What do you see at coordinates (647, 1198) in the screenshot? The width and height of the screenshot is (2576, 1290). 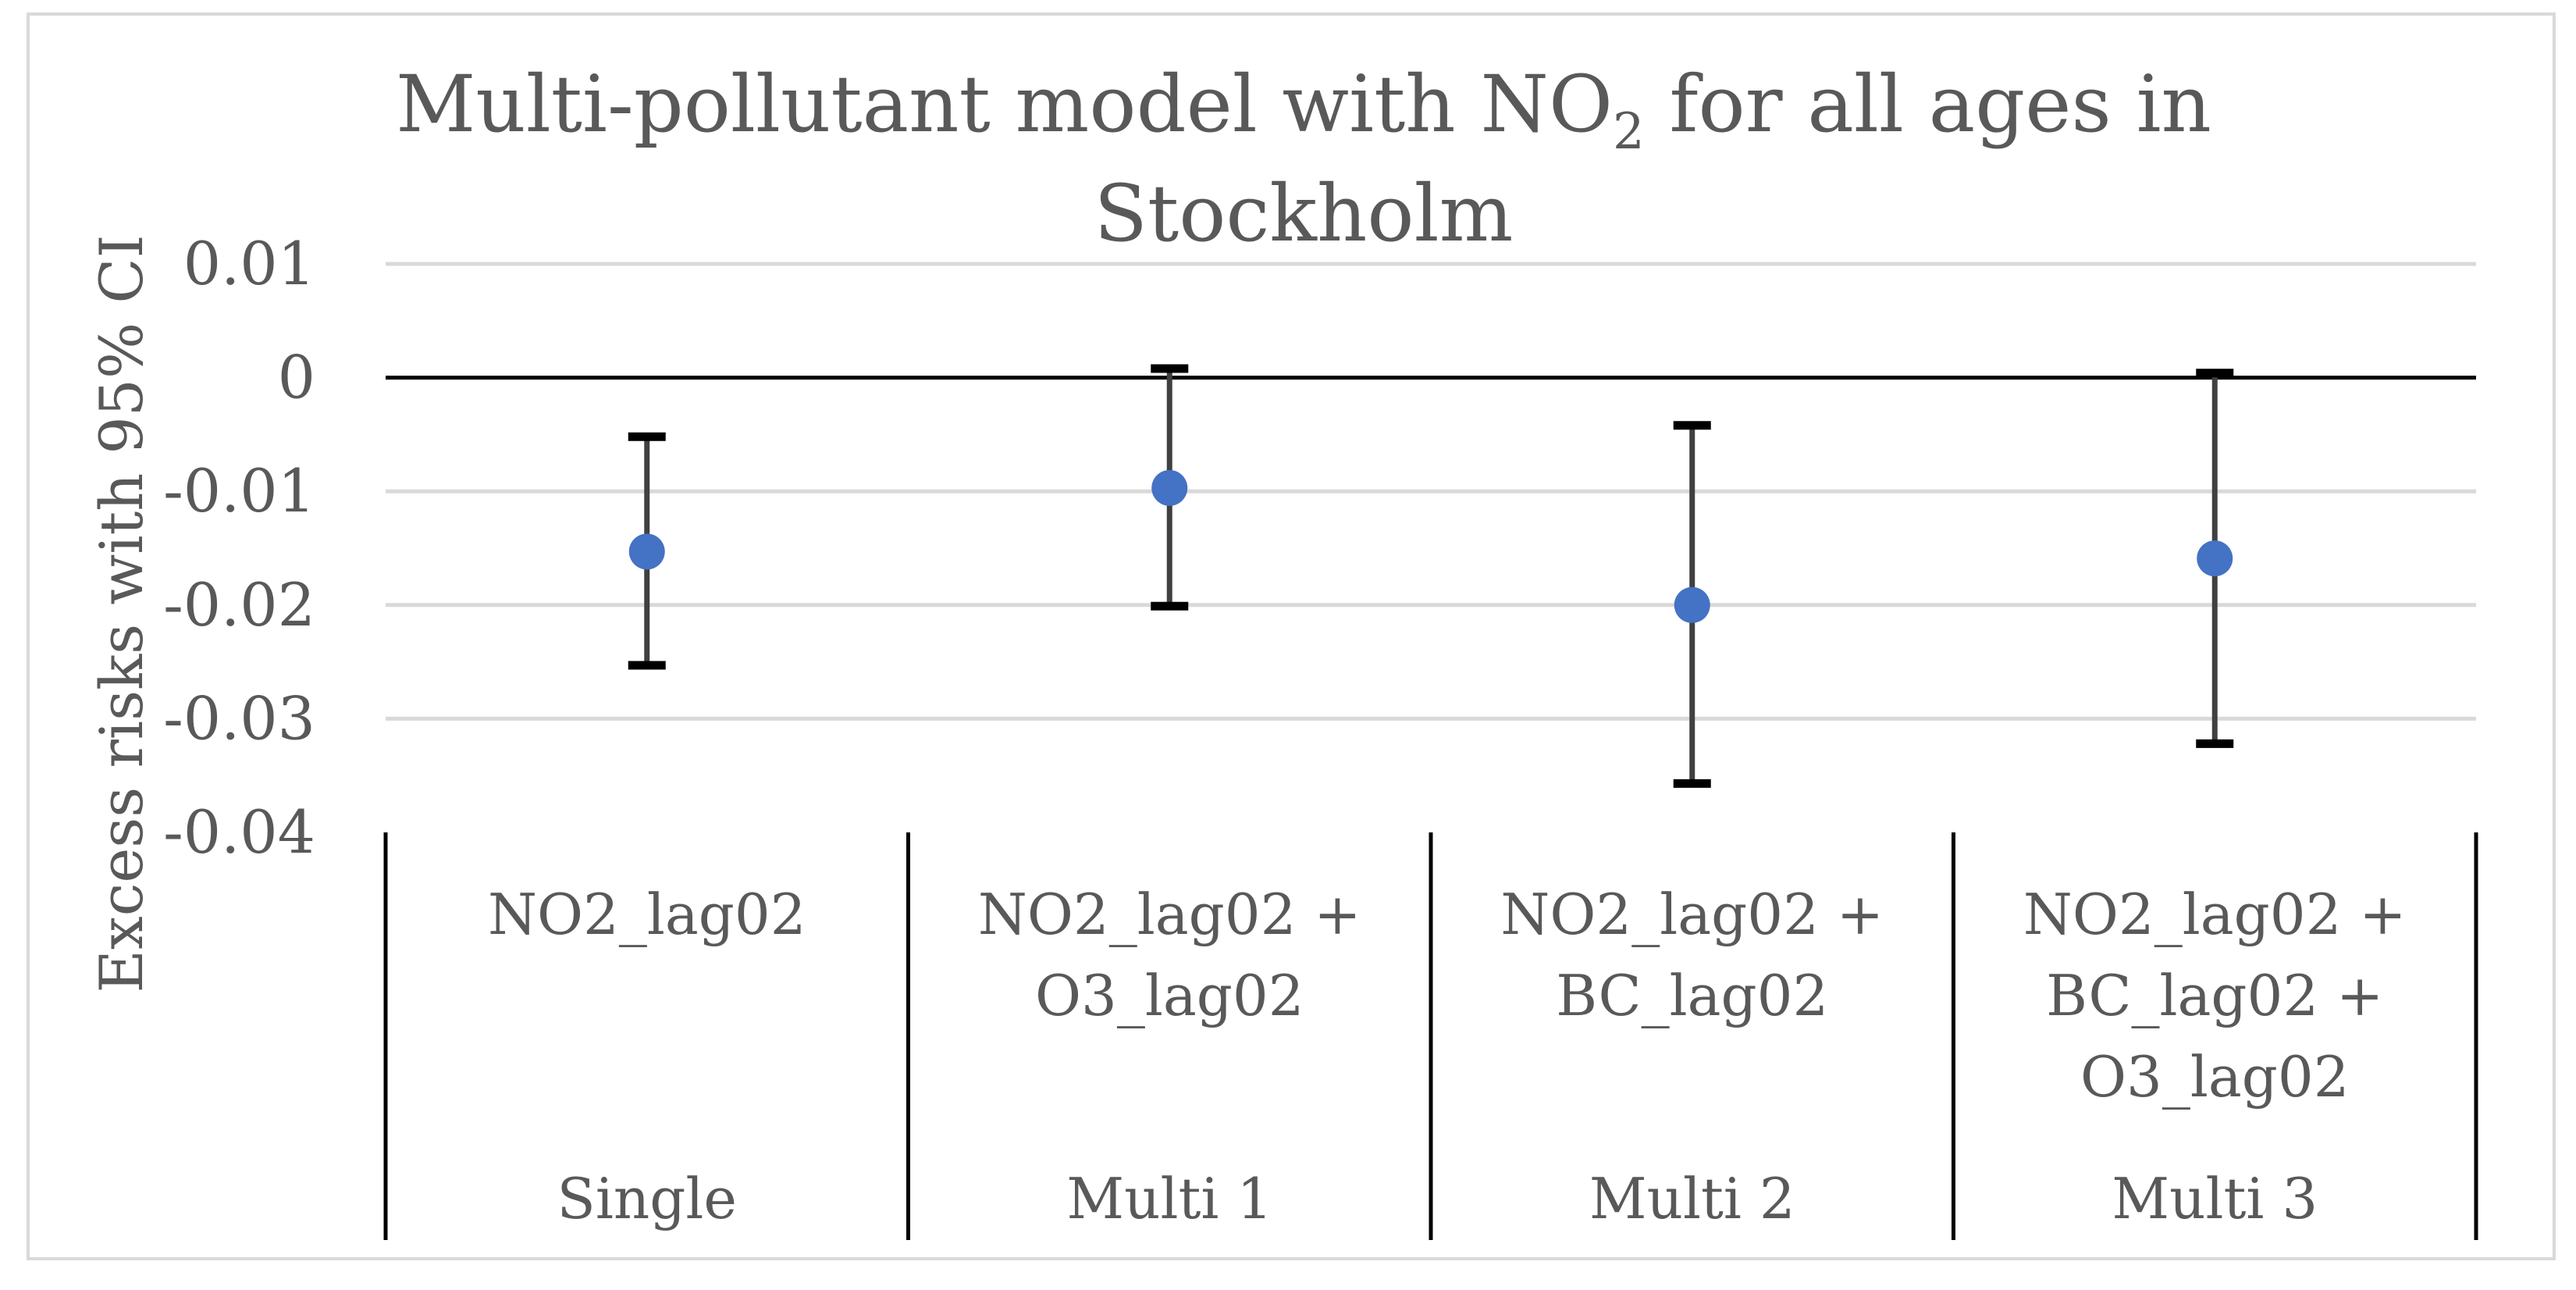 I see `model-label-0: Single` at bounding box center [647, 1198].